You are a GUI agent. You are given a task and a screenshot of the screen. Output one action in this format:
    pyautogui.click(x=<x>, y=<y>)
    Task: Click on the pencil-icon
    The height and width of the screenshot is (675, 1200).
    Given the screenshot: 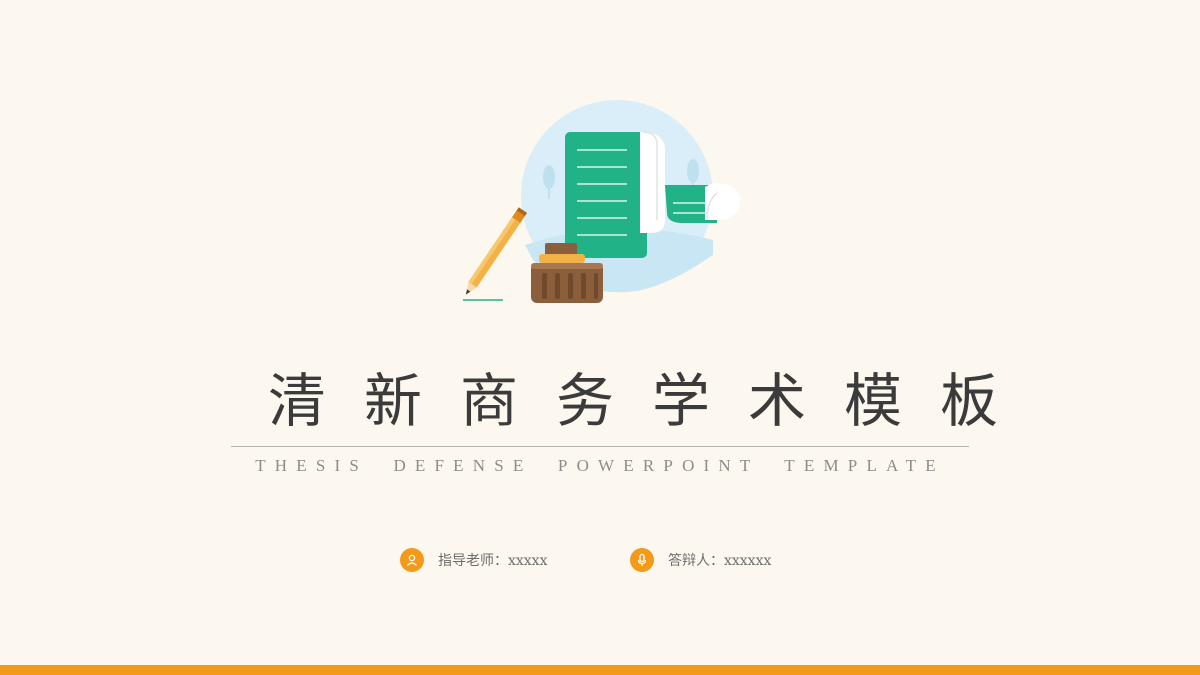 What is the action you would take?
    pyautogui.click(x=495, y=254)
    